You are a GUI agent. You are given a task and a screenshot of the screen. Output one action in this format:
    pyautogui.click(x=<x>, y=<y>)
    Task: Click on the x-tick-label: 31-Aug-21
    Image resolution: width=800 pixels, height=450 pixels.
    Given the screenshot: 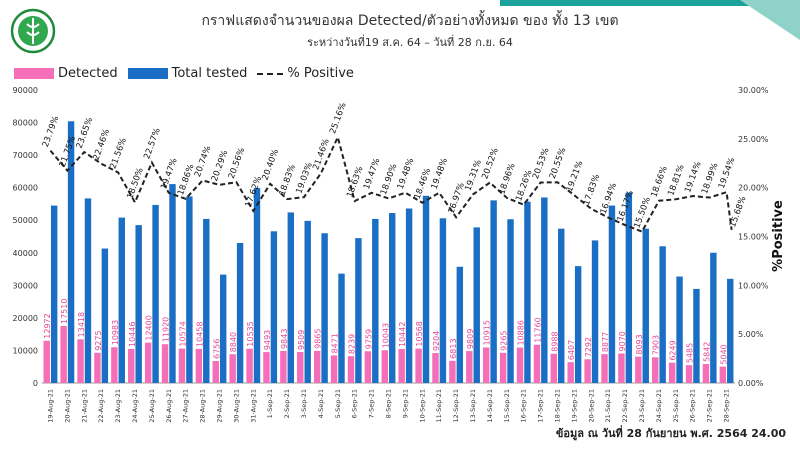 What is the action you would take?
    pyautogui.click(x=253, y=406)
    